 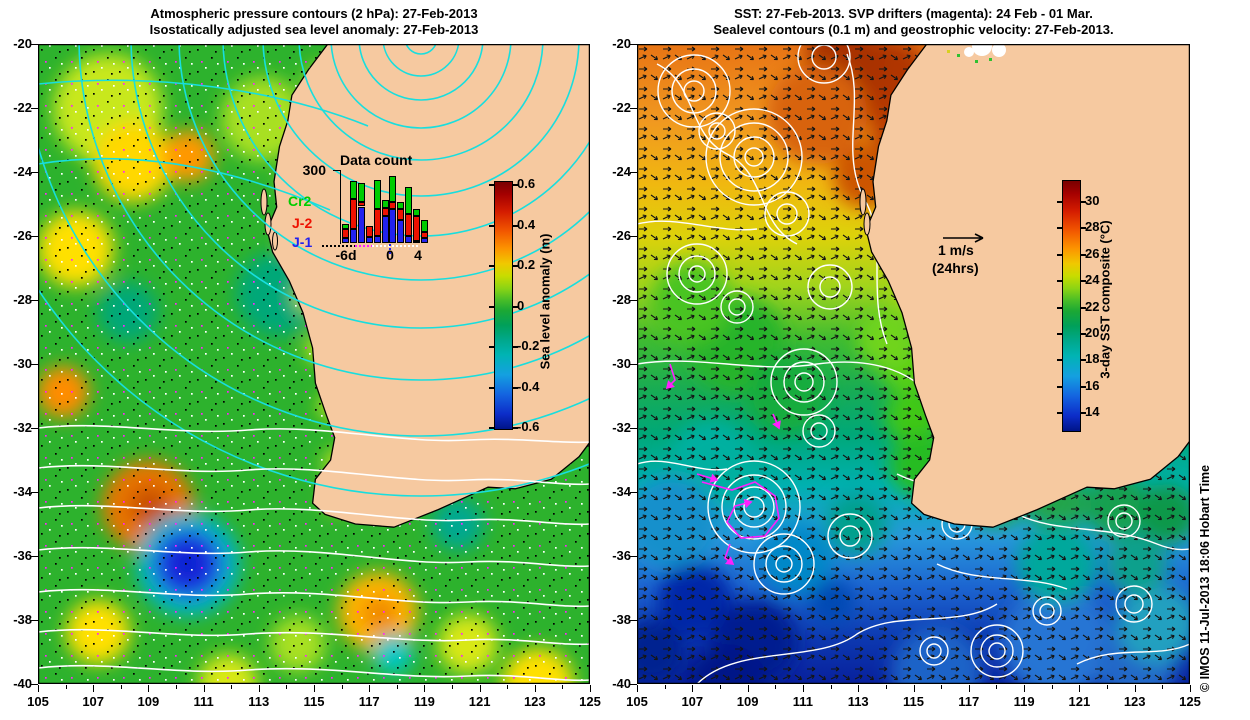 What do you see at coordinates (336, 170) in the screenshot?
I see `inset-y-tick` at bounding box center [336, 170].